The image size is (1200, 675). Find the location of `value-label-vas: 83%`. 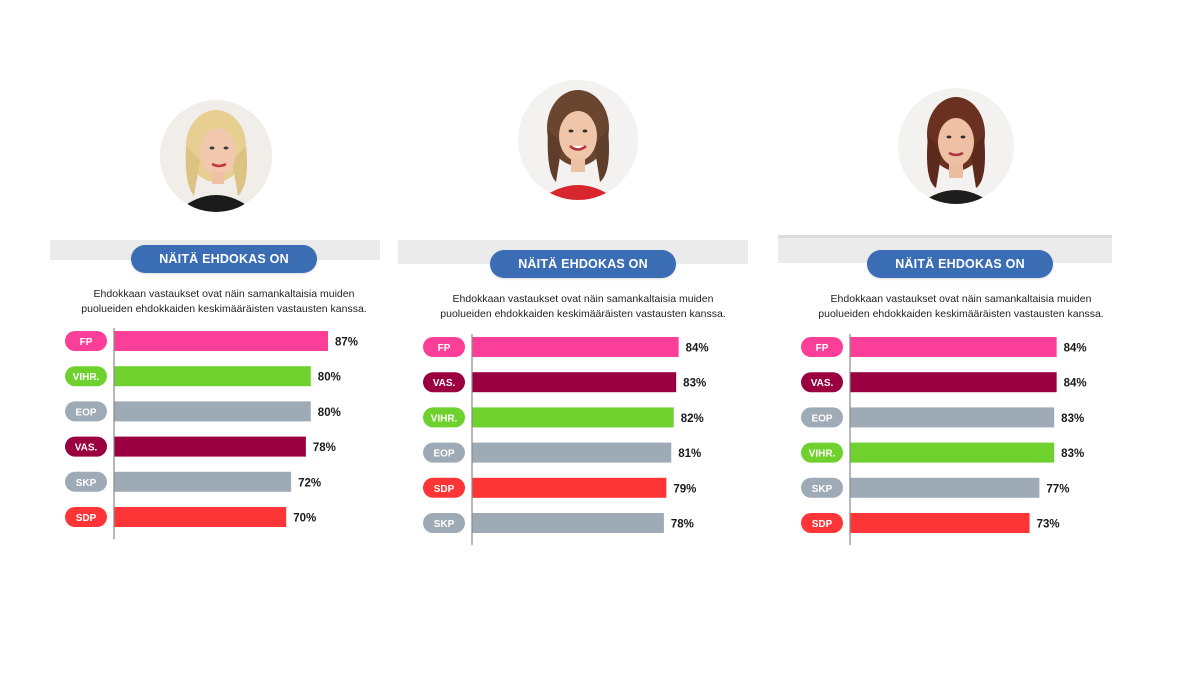

value-label-vas: 83% is located at coordinates (694, 384).